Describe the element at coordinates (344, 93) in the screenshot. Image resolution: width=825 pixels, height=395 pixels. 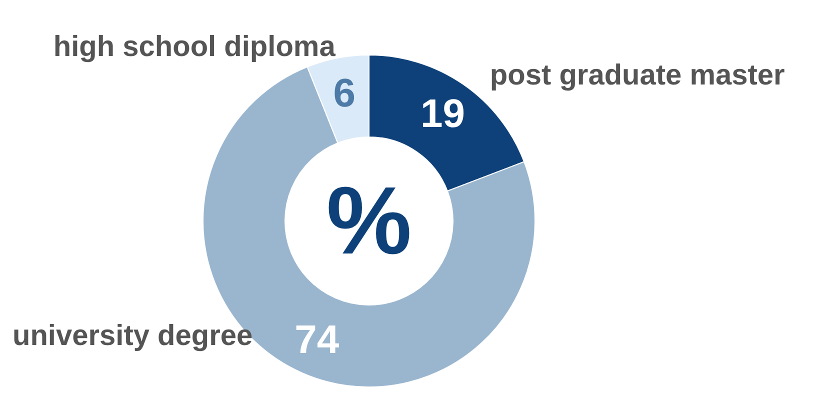
I see `data-label: 6` at that location.